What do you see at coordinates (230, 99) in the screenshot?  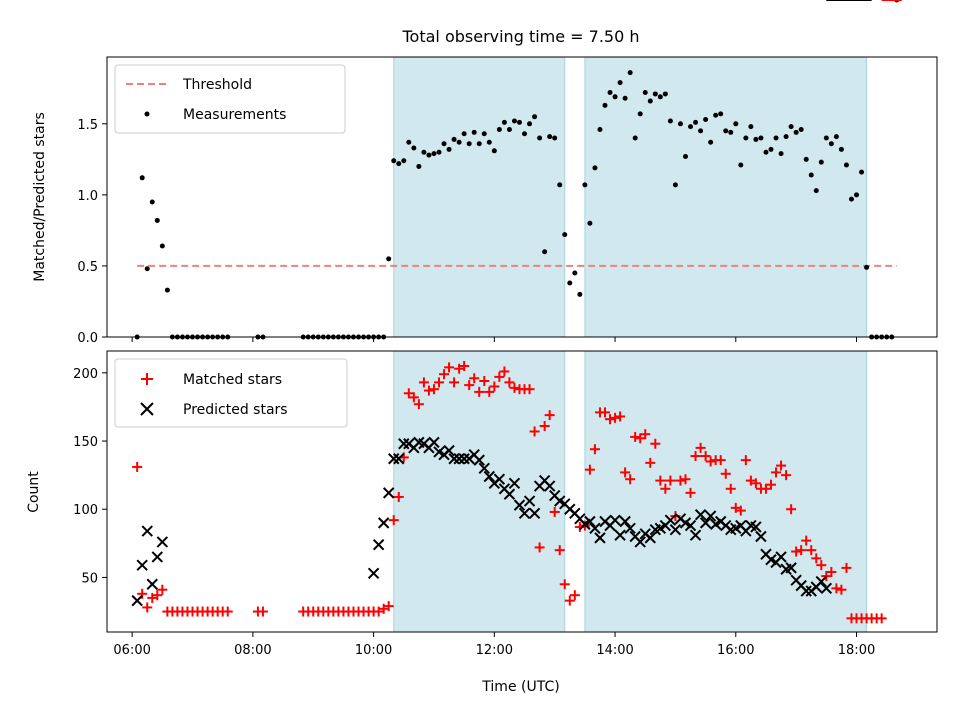 I see `top-legend: Threshold Measurements` at bounding box center [230, 99].